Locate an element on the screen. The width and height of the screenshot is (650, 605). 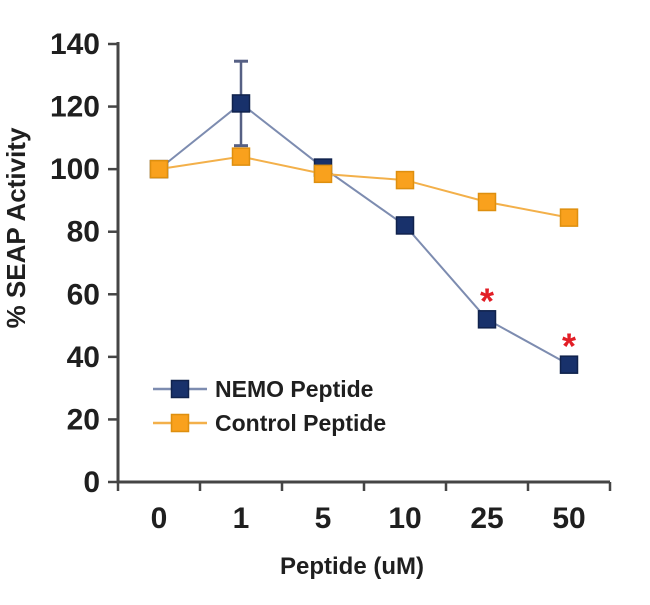
series-line-control-peptide is located at coordinates (364, 187).